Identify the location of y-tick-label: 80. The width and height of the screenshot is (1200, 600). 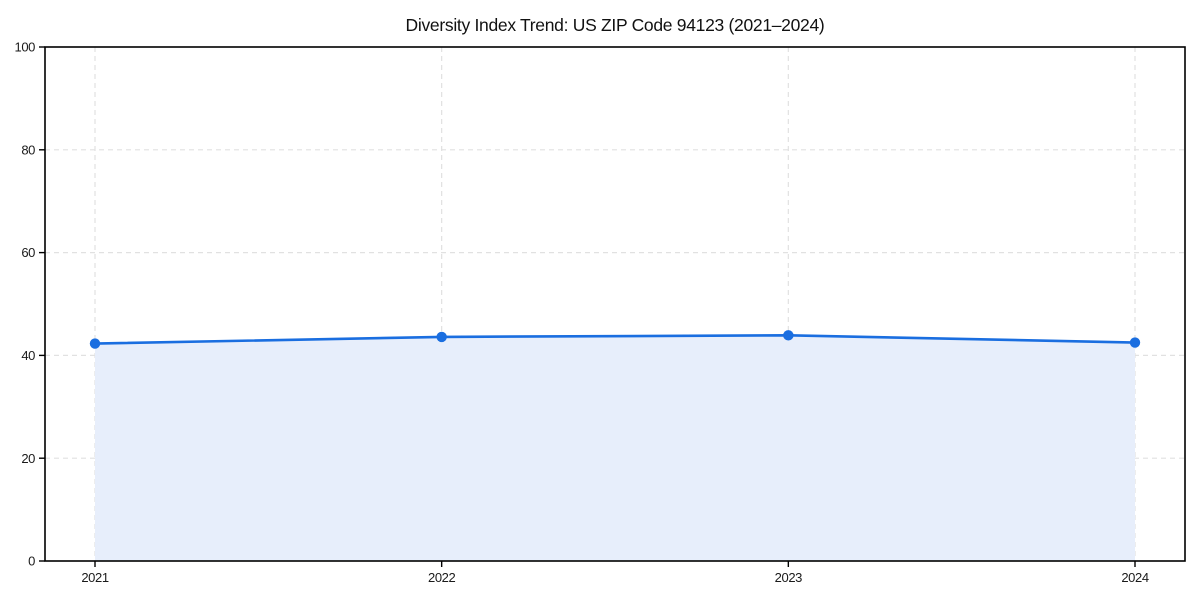
(28, 149).